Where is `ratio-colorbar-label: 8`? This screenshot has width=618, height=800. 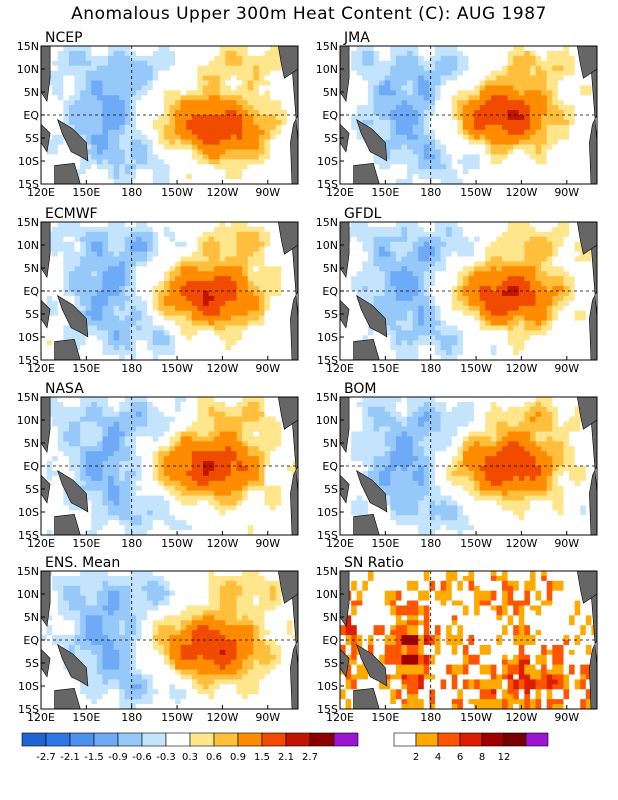 ratio-colorbar-label: 8 is located at coordinates (482, 757).